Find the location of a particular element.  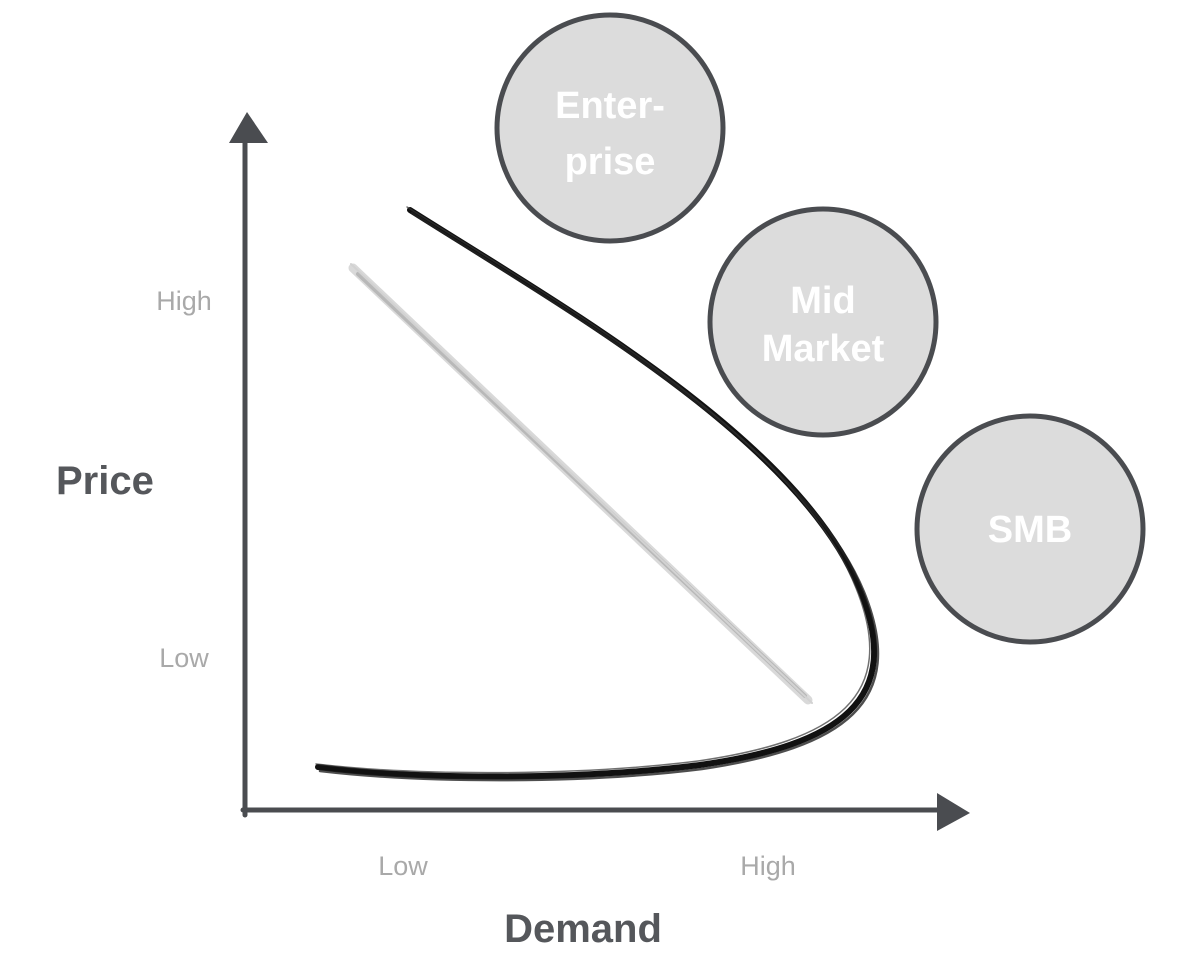

y-tick-low: Low is located at coordinates (184, 658).